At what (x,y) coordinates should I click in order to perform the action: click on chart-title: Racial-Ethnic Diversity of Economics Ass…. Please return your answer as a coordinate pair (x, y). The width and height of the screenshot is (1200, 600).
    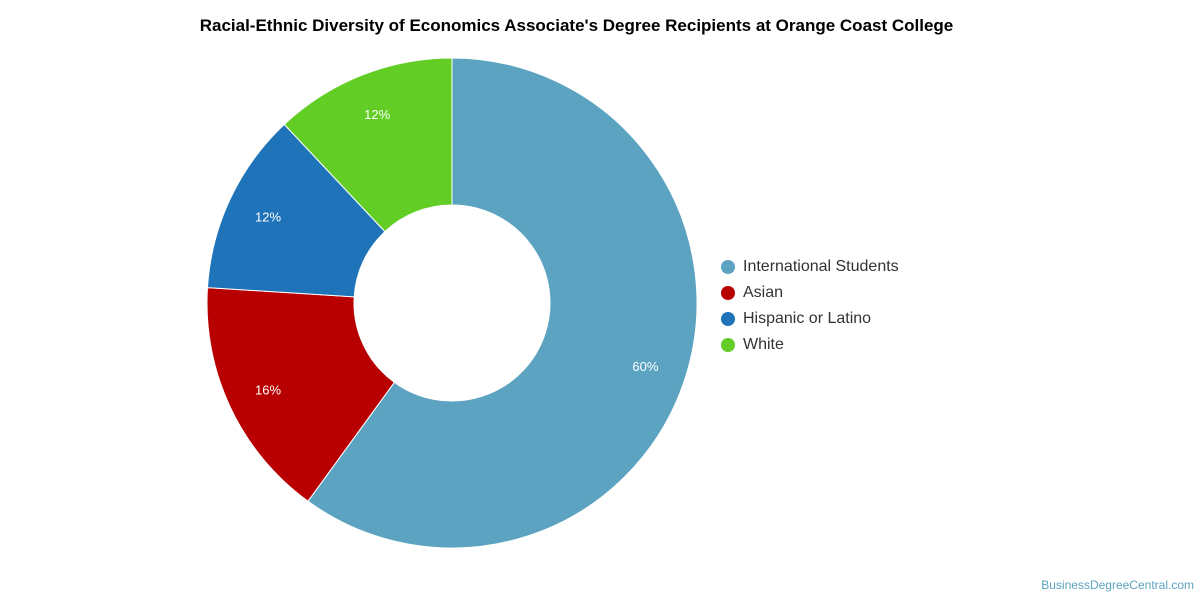
    Looking at the image, I should click on (576, 25).